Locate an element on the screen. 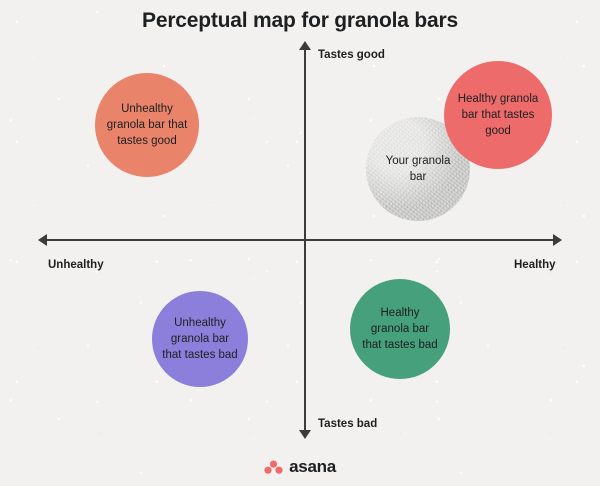  bubble-label: Unhealthy granola bar that tastes good is located at coordinates (147, 125).